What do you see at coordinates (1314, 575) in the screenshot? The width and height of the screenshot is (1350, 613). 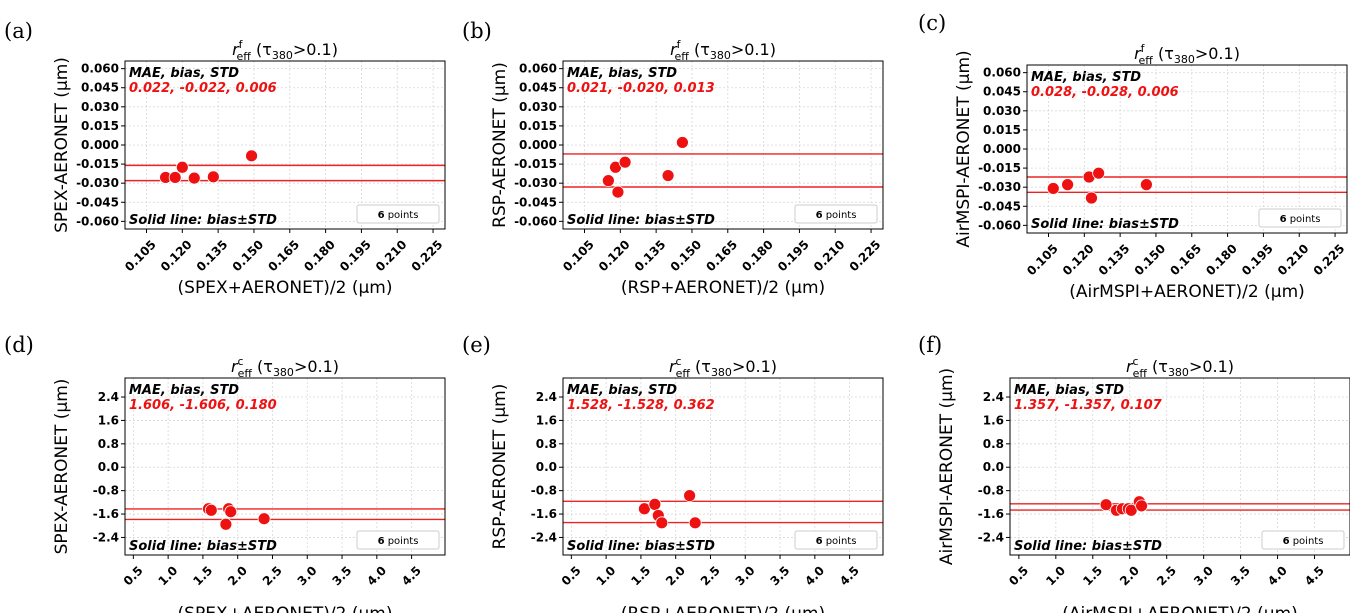 I see `x-tick-label: 4.5` at bounding box center [1314, 575].